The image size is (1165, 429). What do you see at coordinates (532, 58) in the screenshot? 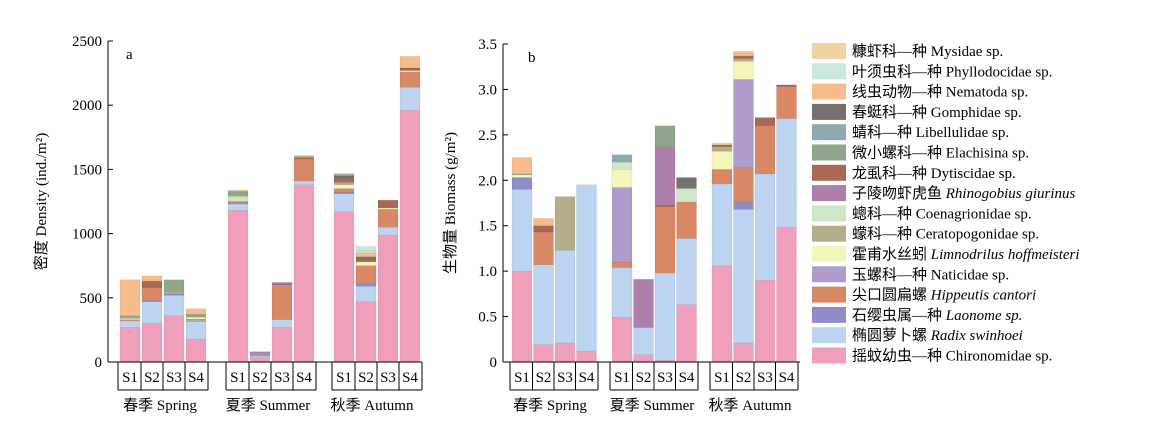
I see `panel-letter: b` at bounding box center [532, 58].